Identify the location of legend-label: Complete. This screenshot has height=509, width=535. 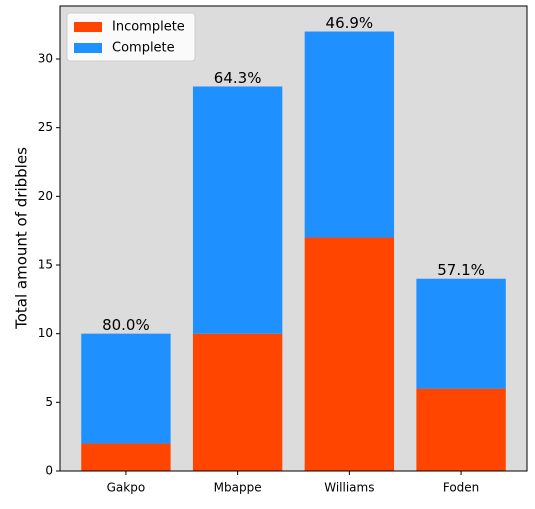
(143, 48).